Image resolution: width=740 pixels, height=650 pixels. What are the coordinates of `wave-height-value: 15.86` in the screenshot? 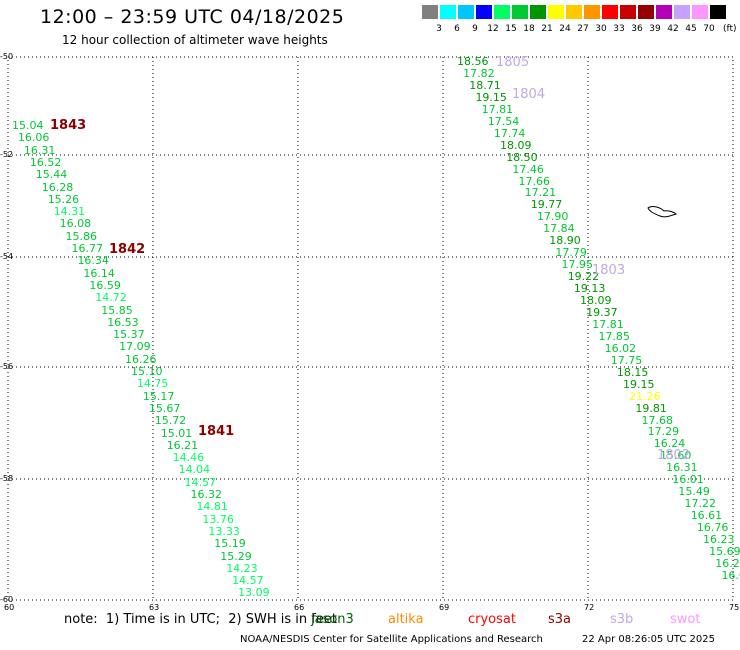 It's located at (81, 236).